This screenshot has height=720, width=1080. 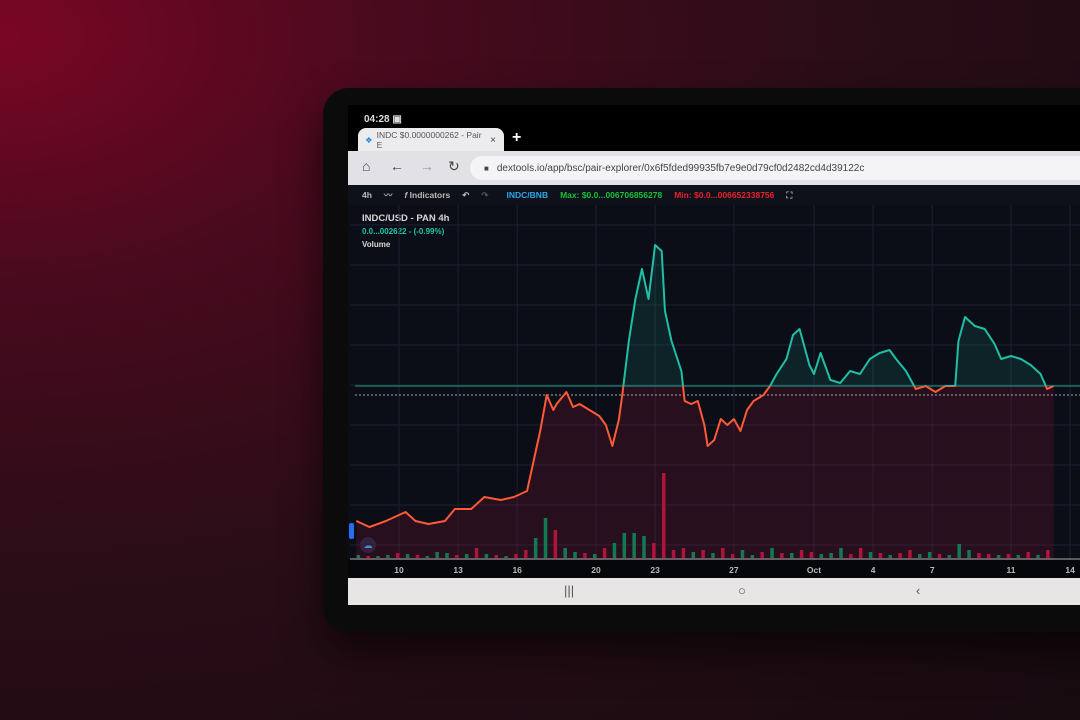 What do you see at coordinates (427, 166) in the screenshot?
I see `forward-arrow-icon: →` at bounding box center [427, 166].